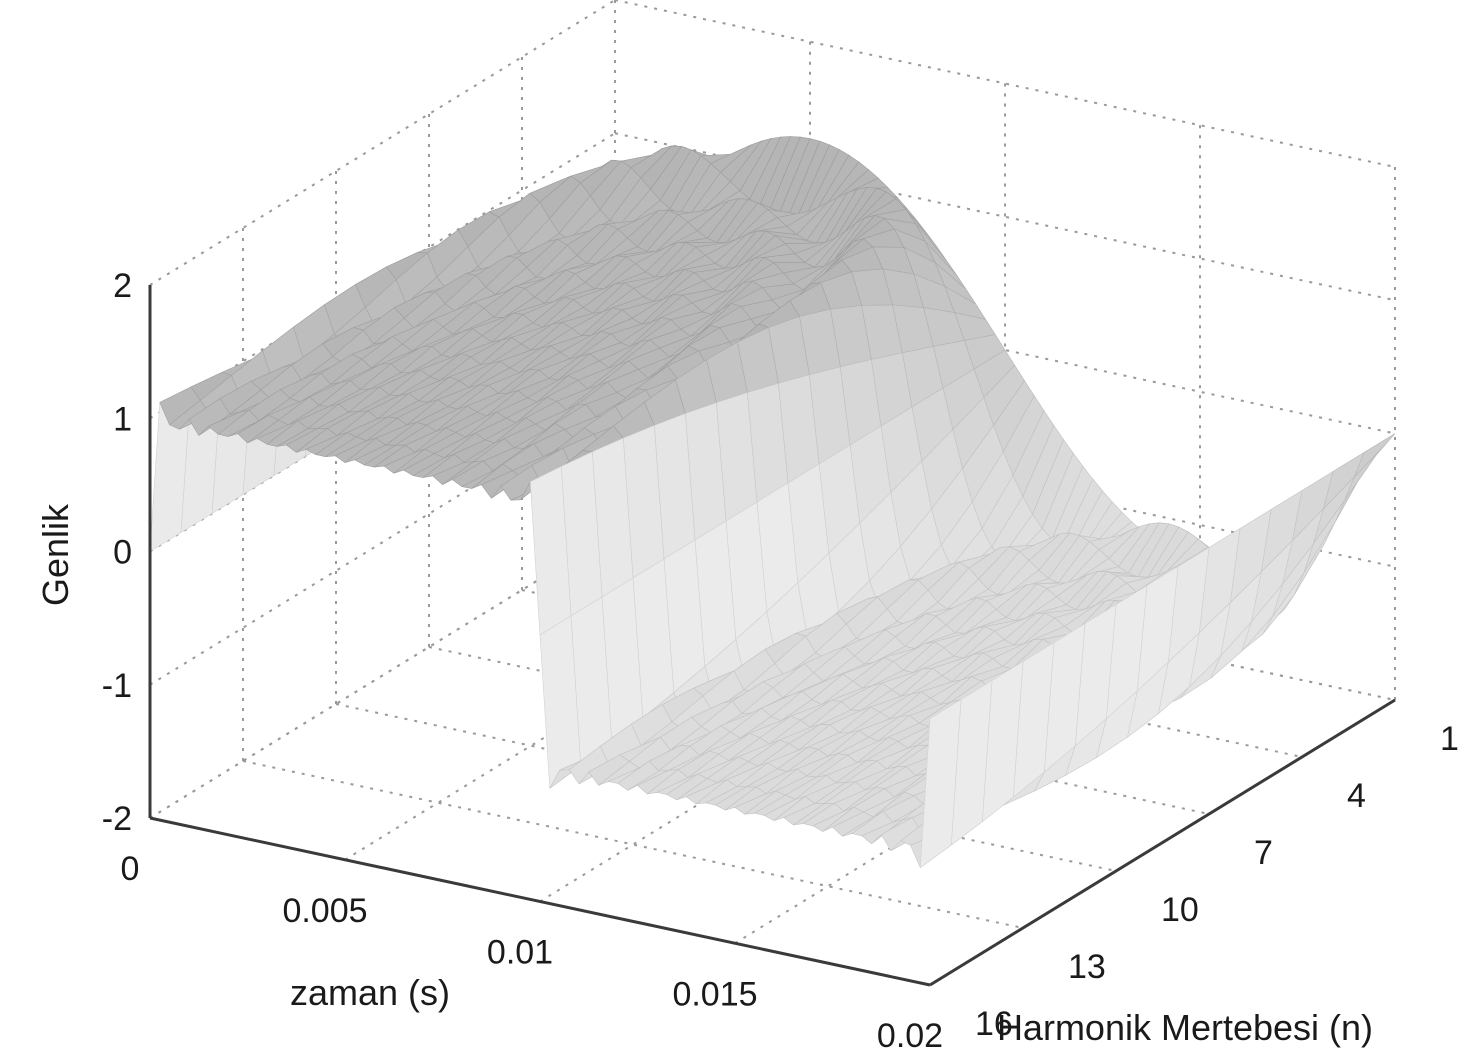 The image size is (1465, 1062). What do you see at coordinates (1185, 1027) in the screenshot?
I see `y-axis-title: Harmonik Mertebesi (n)` at bounding box center [1185, 1027].